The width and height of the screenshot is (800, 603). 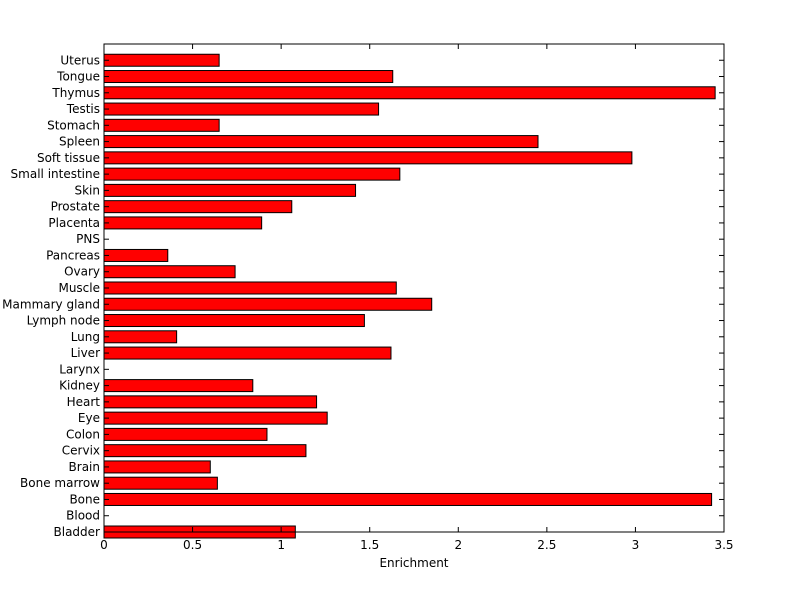 I want to click on y-tick-label: Cervix, so click(x=81, y=451).